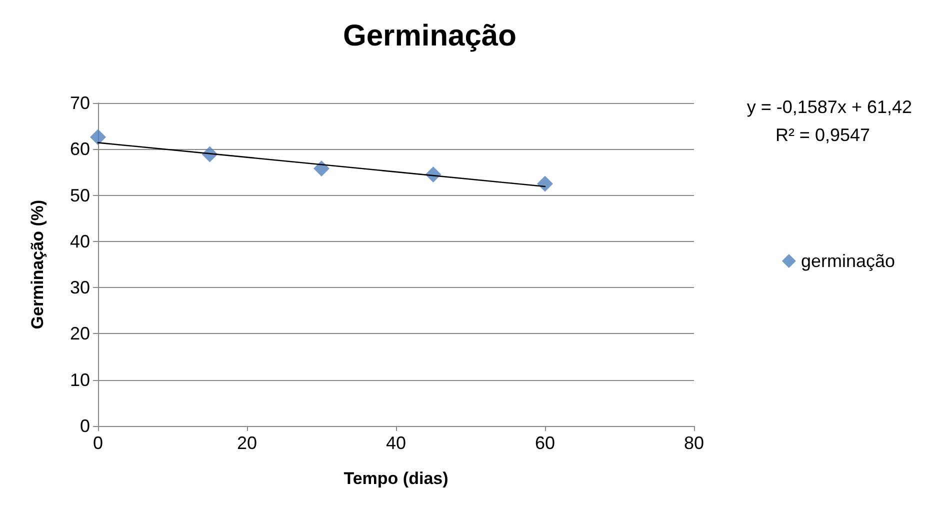  What do you see at coordinates (80, 334) in the screenshot?
I see `y-tick-label: 20` at bounding box center [80, 334].